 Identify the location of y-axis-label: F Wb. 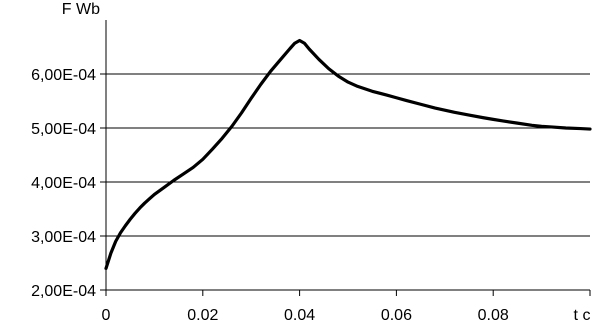
(81, 9).